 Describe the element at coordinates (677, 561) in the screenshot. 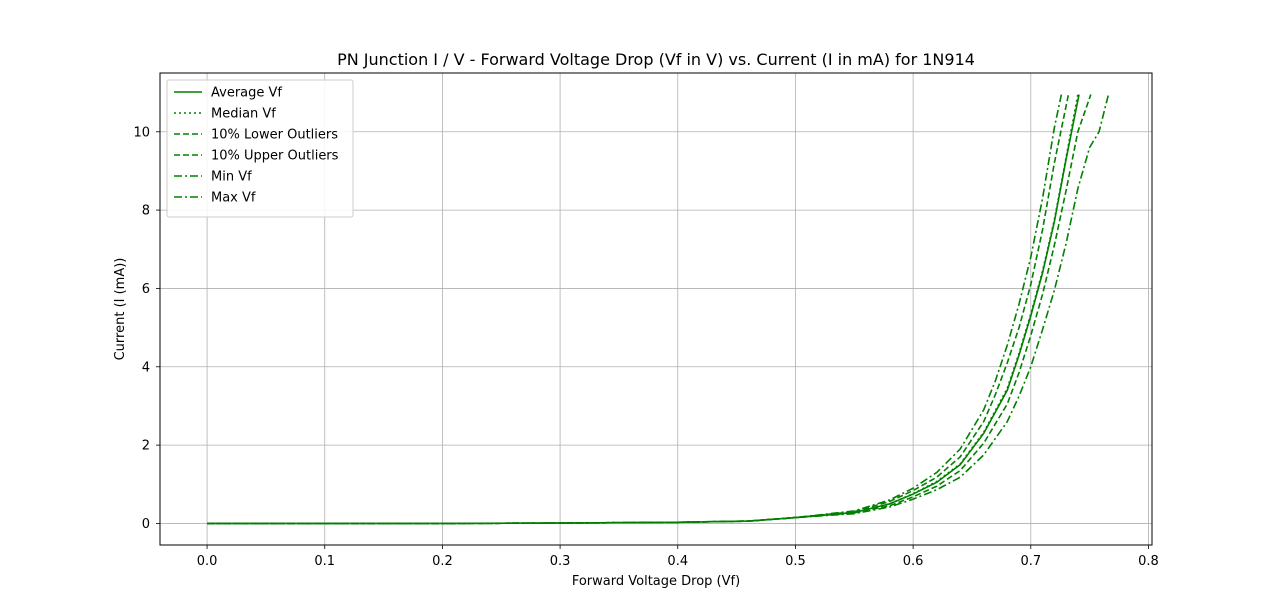

I see `x-tick-label: 0.4` at that location.